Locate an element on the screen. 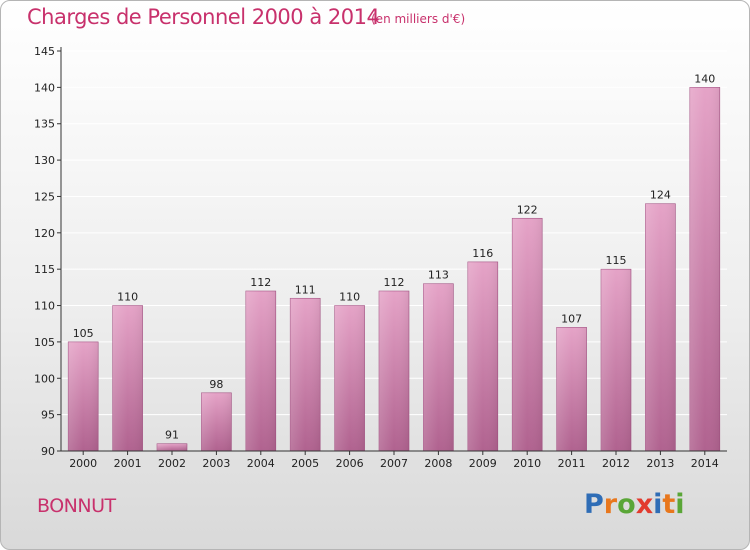 The image size is (750, 550). y-tick-label: 130 is located at coordinates (44, 160).